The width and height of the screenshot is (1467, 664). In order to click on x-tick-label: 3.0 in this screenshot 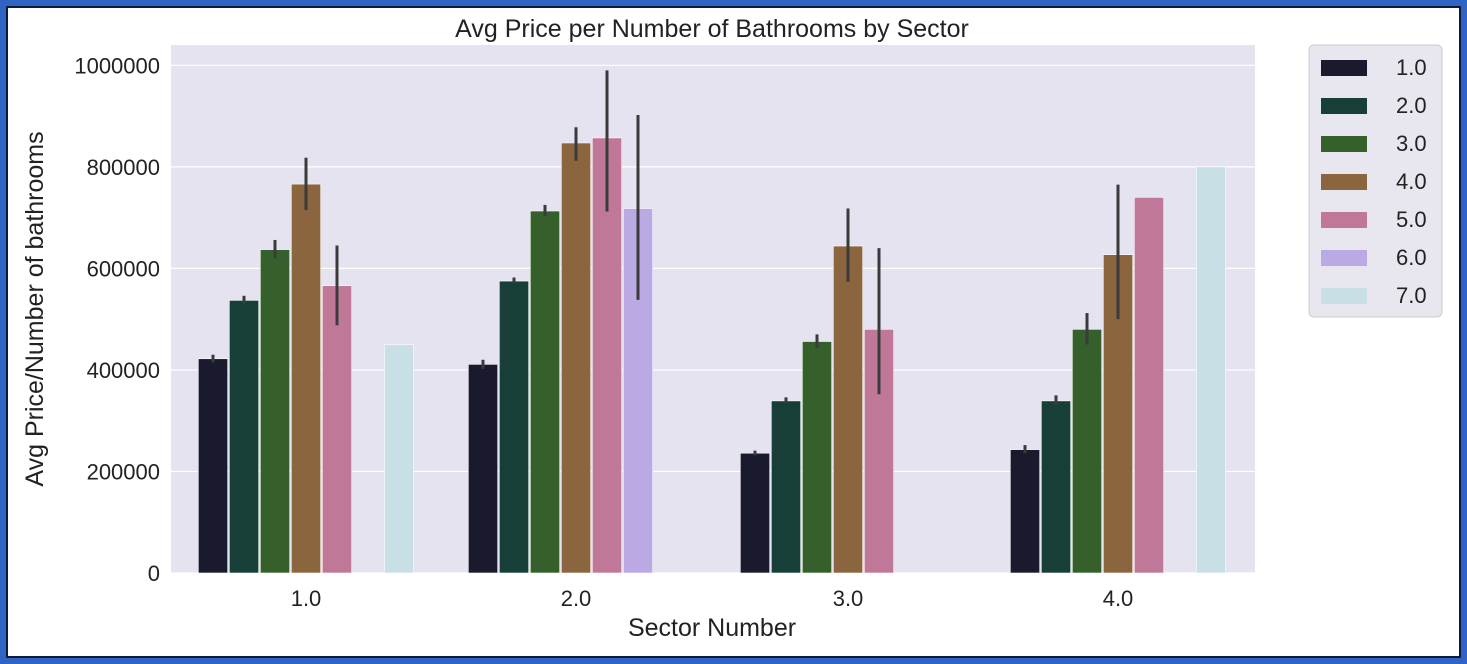, I will do `click(848, 598)`.